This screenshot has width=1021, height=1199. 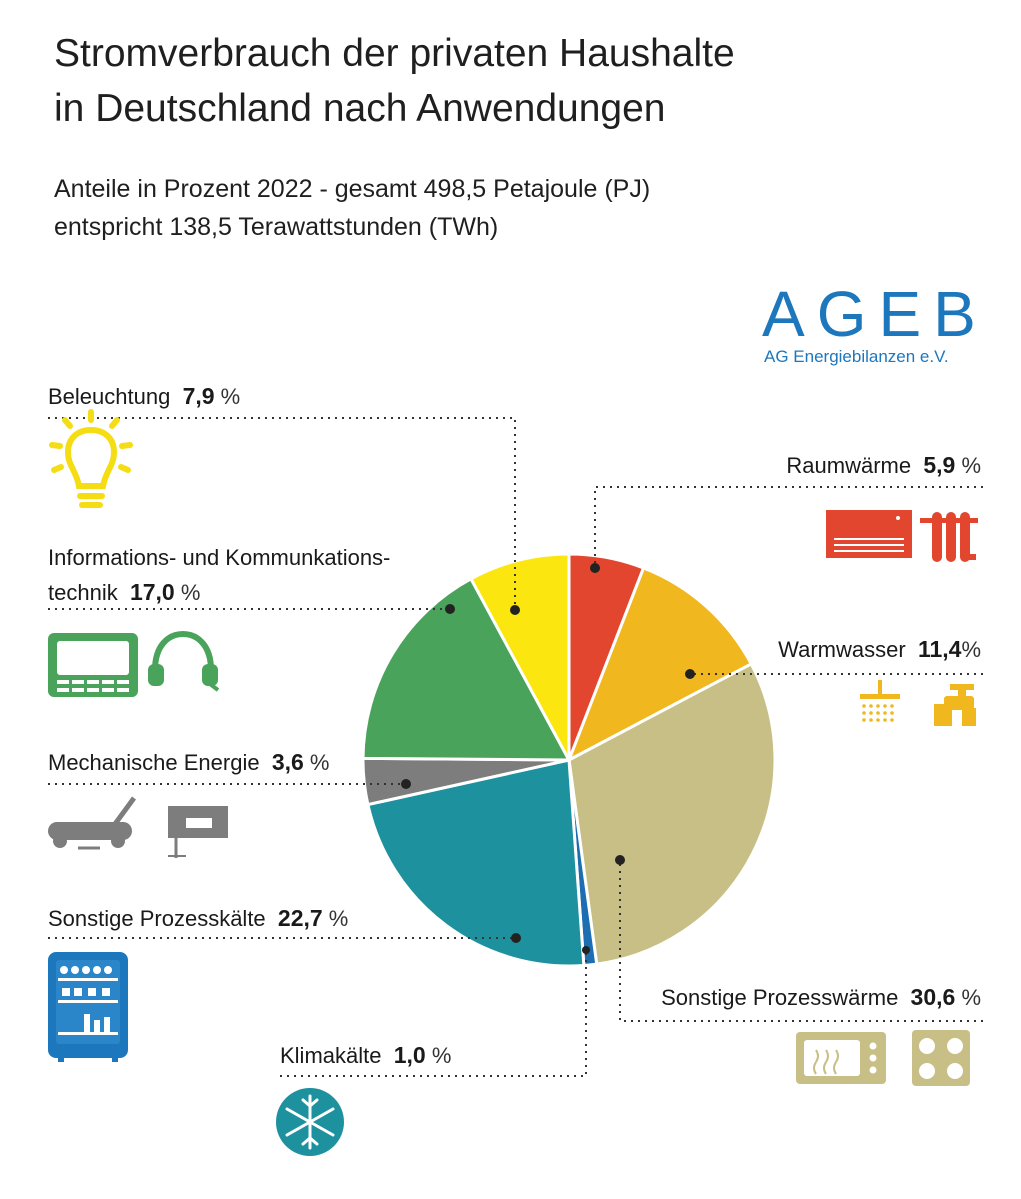 What do you see at coordinates (941, 1058) in the screenshot?
I see `stove-icon` at bounding box center [941, 1058].